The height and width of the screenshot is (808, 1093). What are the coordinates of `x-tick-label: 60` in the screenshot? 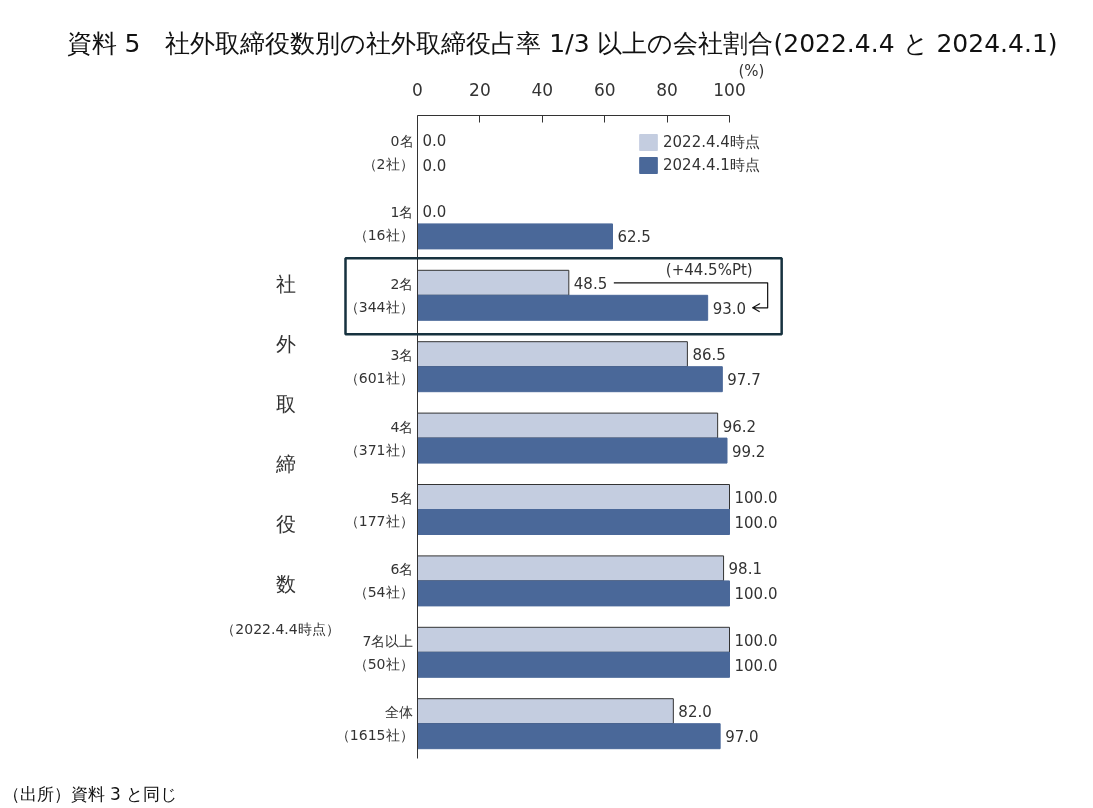 It's located at (604, 89).